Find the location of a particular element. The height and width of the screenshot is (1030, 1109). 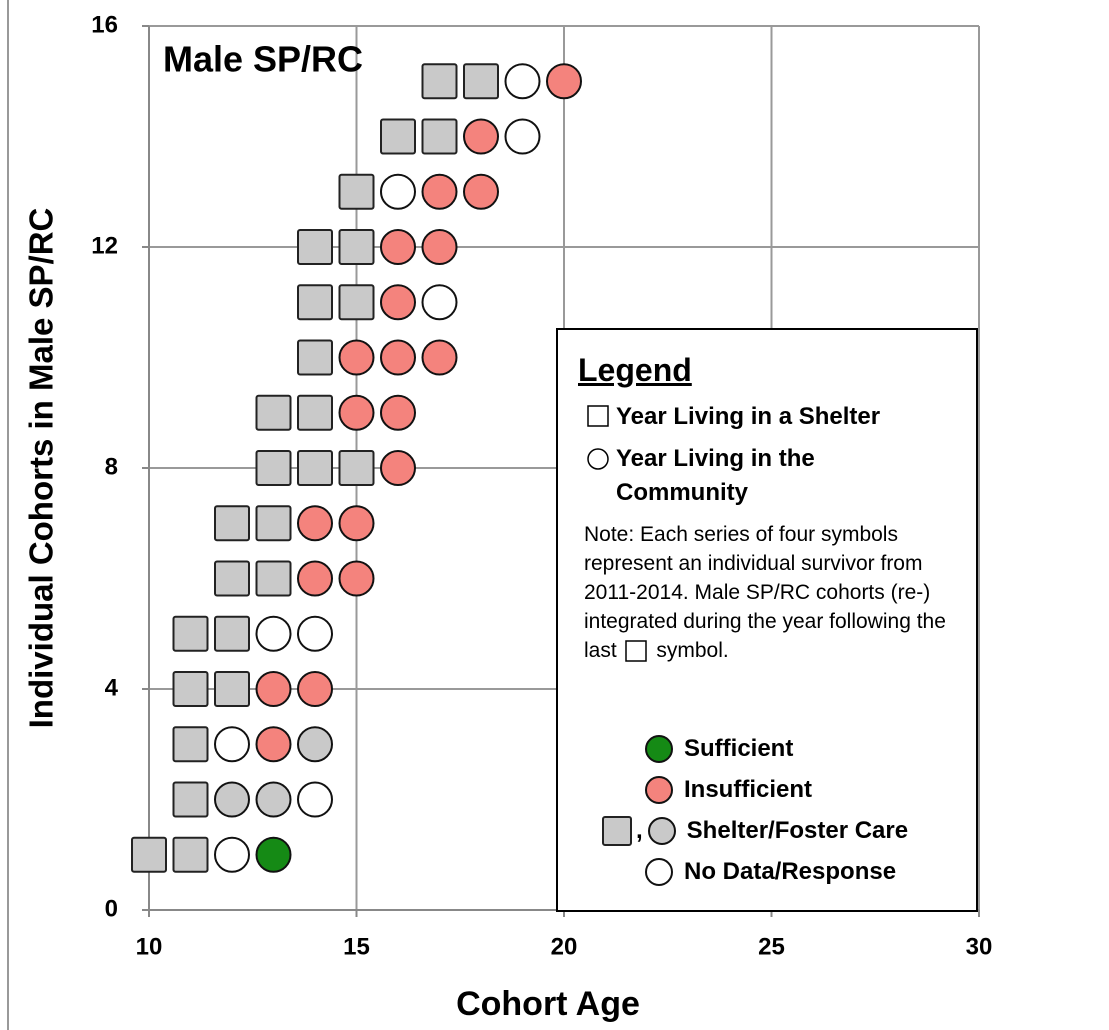

legend-label: No Data/Response is located at coordinates (790, 871).